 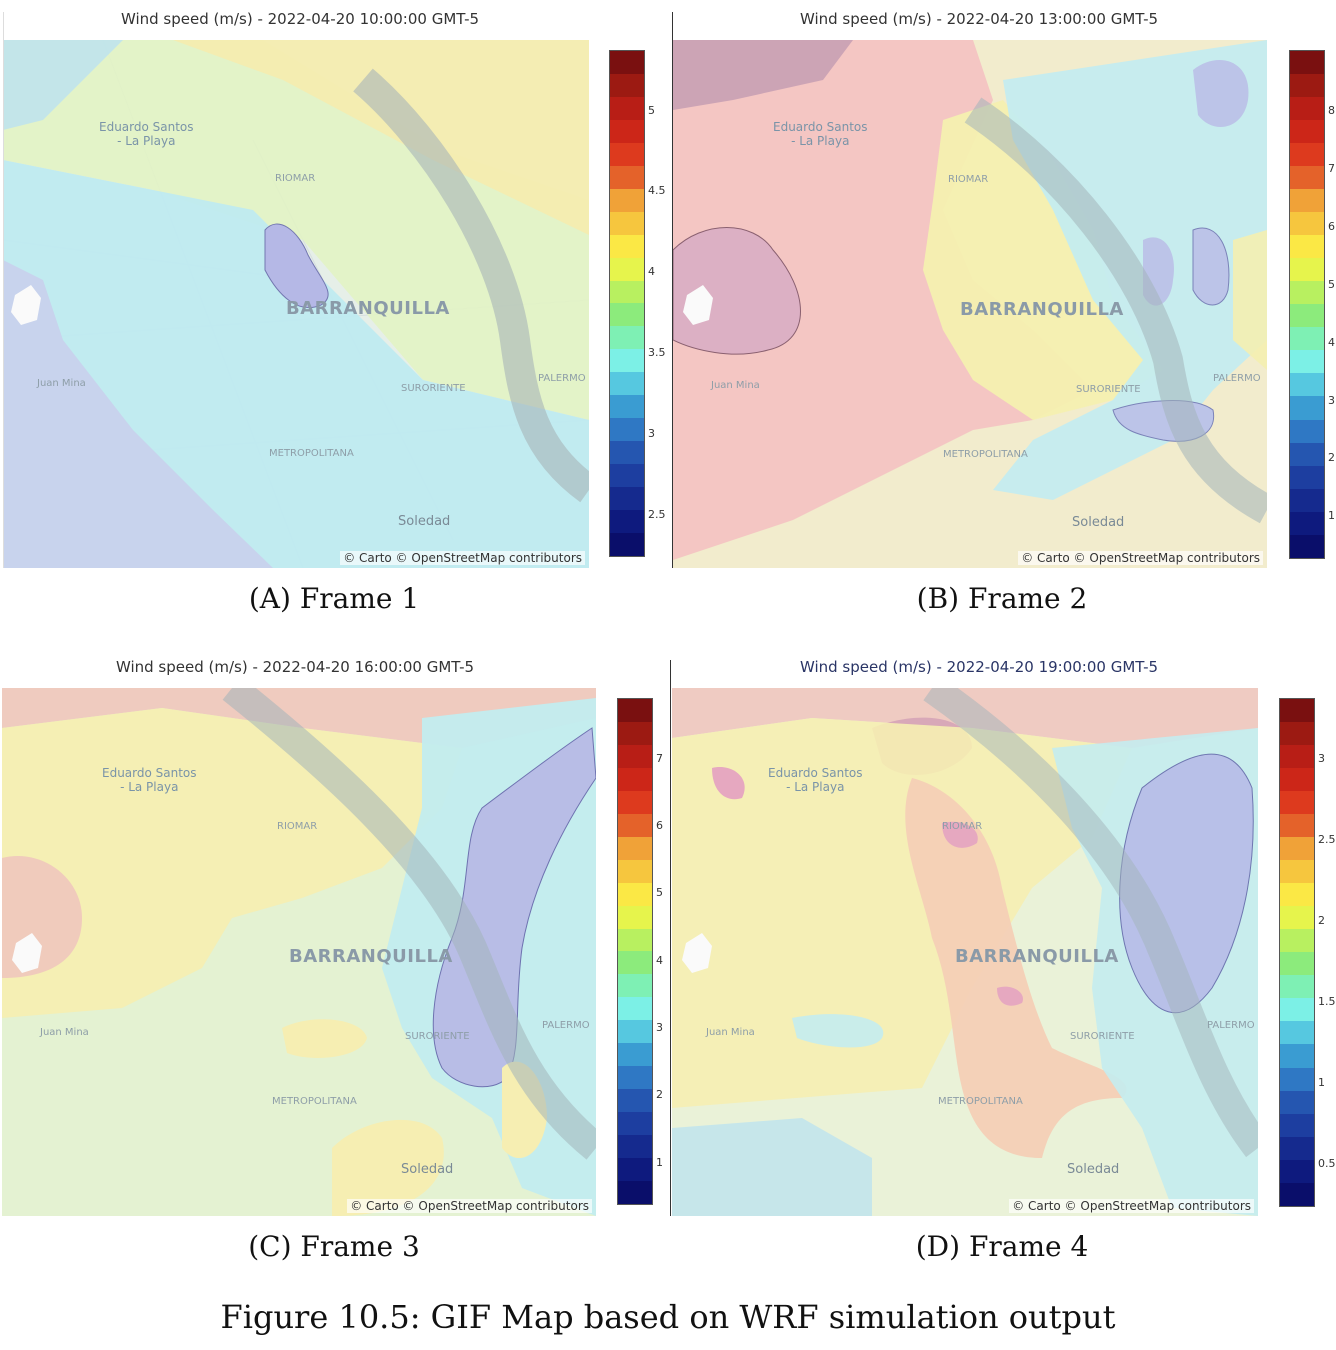 What do you see at coordinates (938, 1246) in the screenshot?
I see `caption-letter: D` at bounding box center [938, 1246].